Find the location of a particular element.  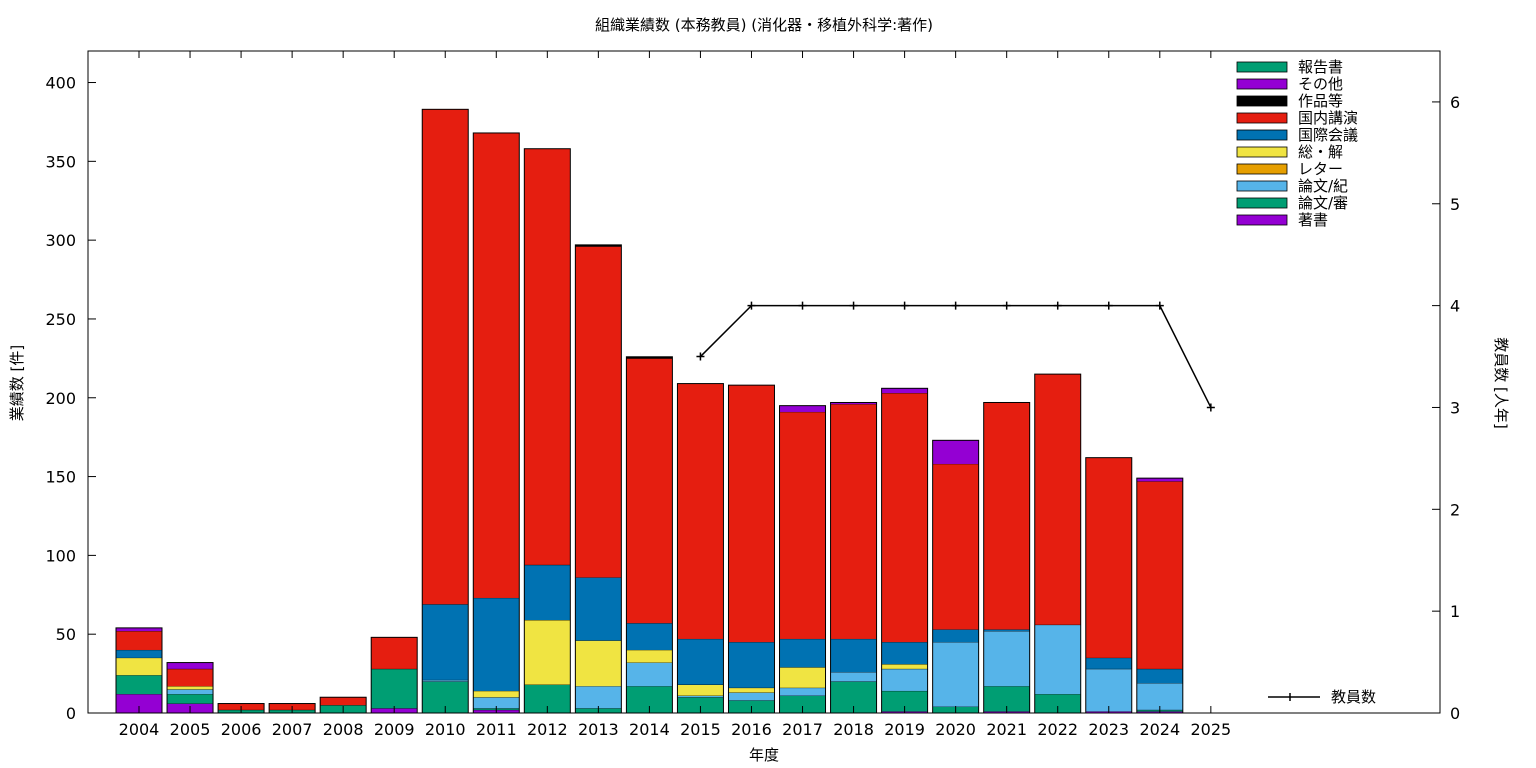

legend-label: その他 is located at coordinates (1320, 84).